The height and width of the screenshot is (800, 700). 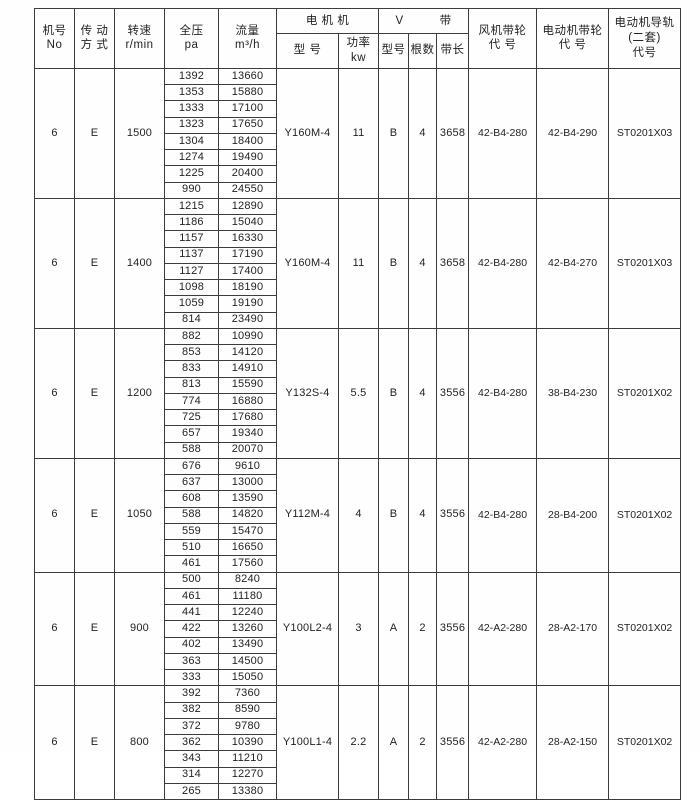 What do you see at coordinates (358, 678) in the screenshot?
I see `spec-row: 333 15050` at bounding box center [358, 678].